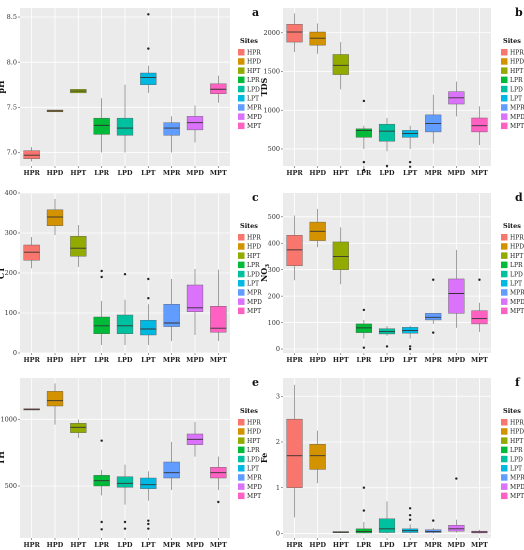 This screenshot has width=524, height=550. Describe the element at coordinates (433, 173) in the screenshot. I see `x-tick-label: MPR` at that location.